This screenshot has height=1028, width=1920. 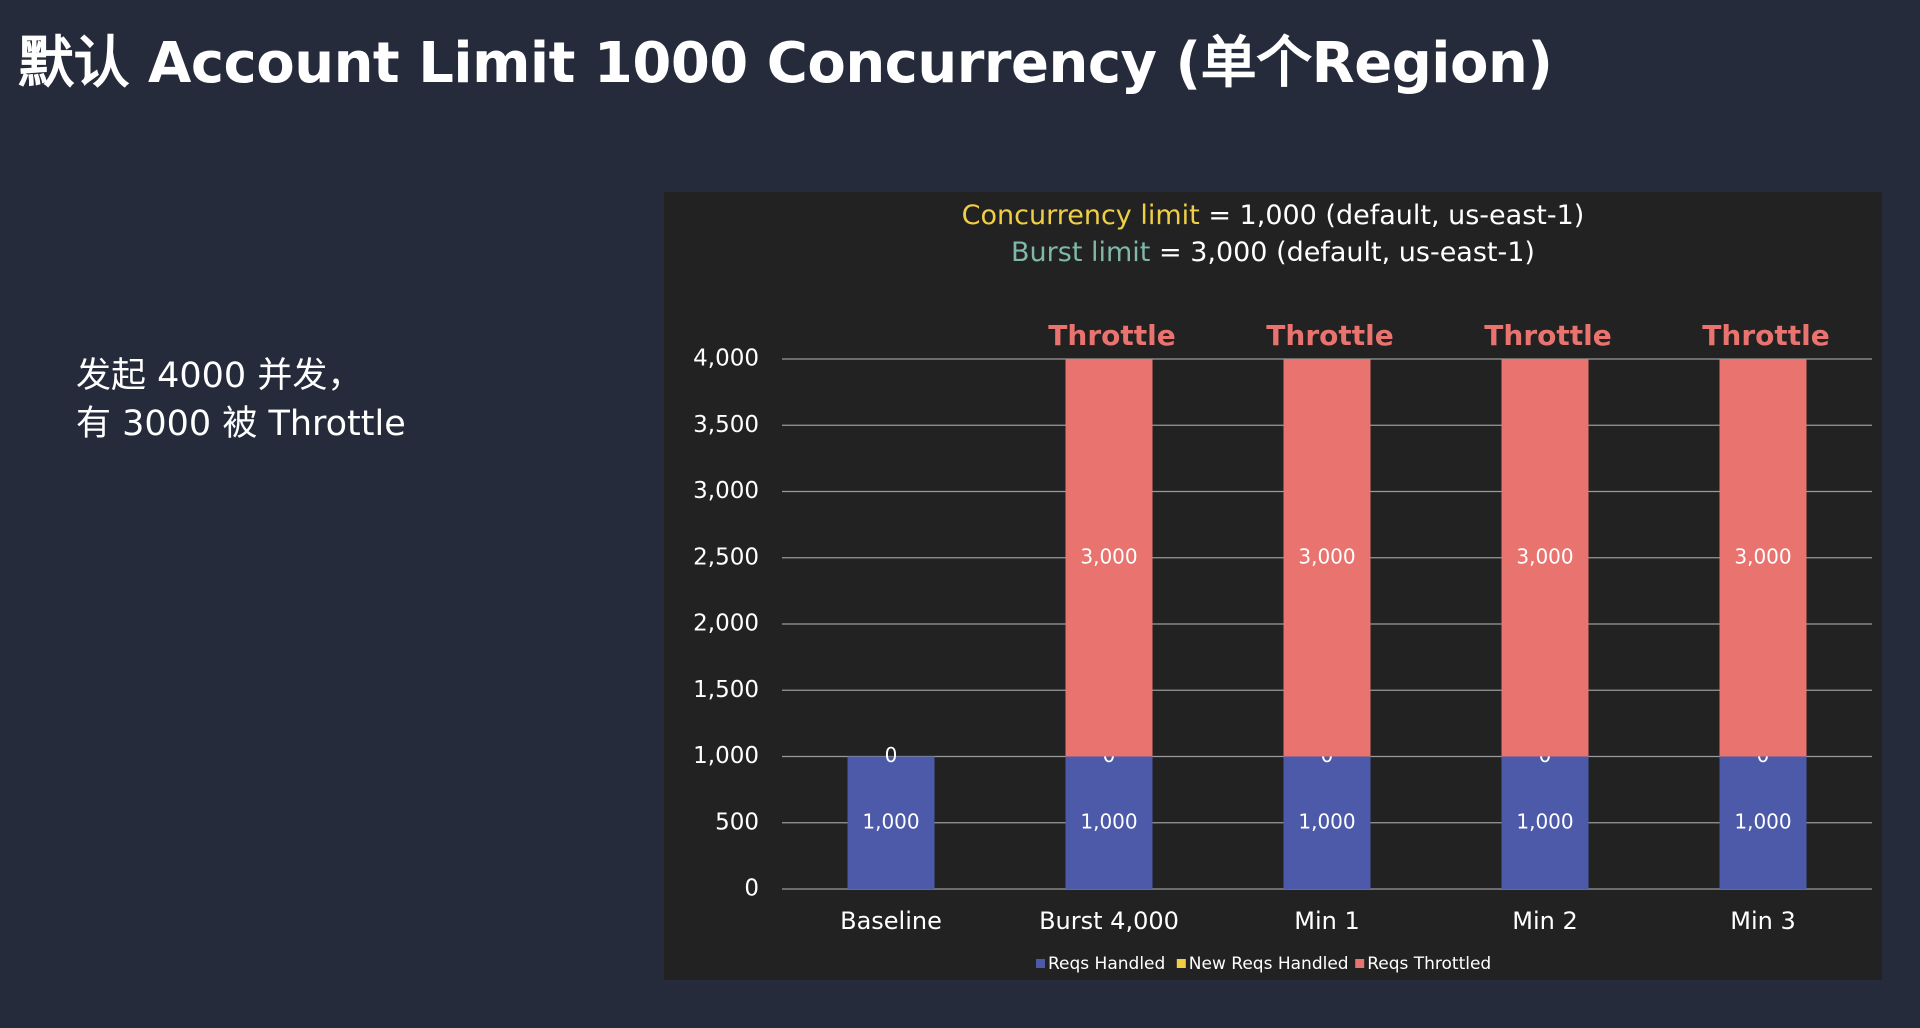 What do you see at coordinates (726, 359) in the screenshot?
I see `y-tick-label: 4,000` at bounding box center [726, 359].